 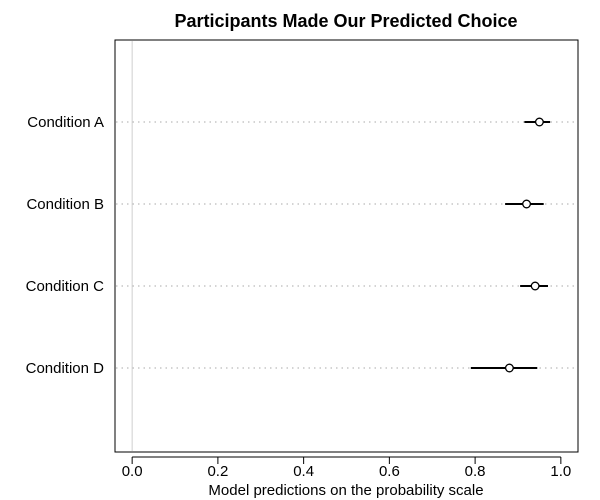 What do you see at coordinates (347, 471) in the screenshot?
I see `x-tick-labels: 0.0 0.2 0.4 0.6 0.8 1.0` at bounding box center [347, 471].